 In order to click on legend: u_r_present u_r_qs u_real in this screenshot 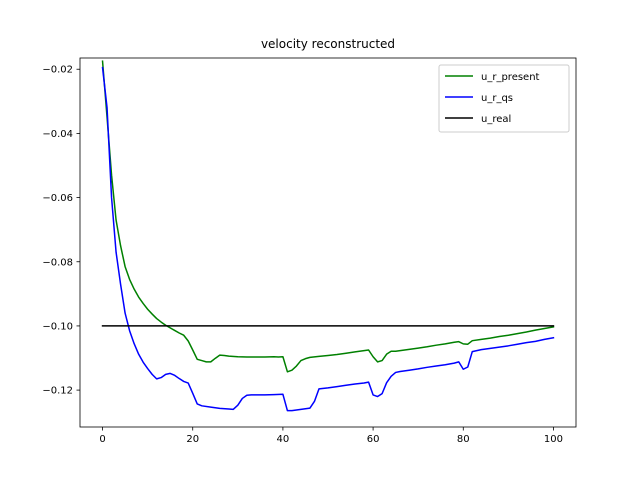, I will do `click(504, 98)`.